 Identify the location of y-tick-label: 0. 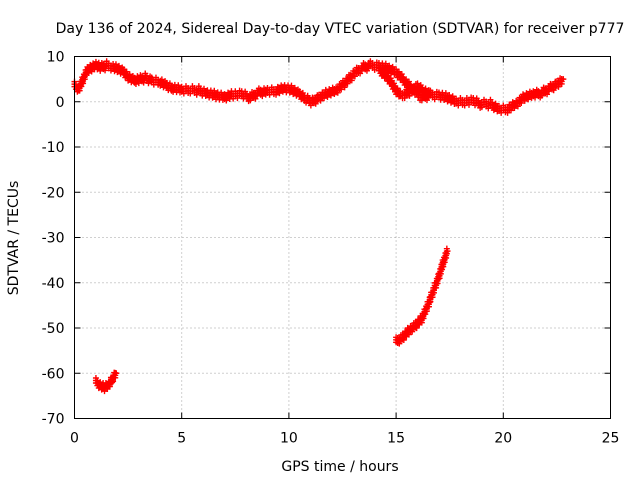
(60, 103).